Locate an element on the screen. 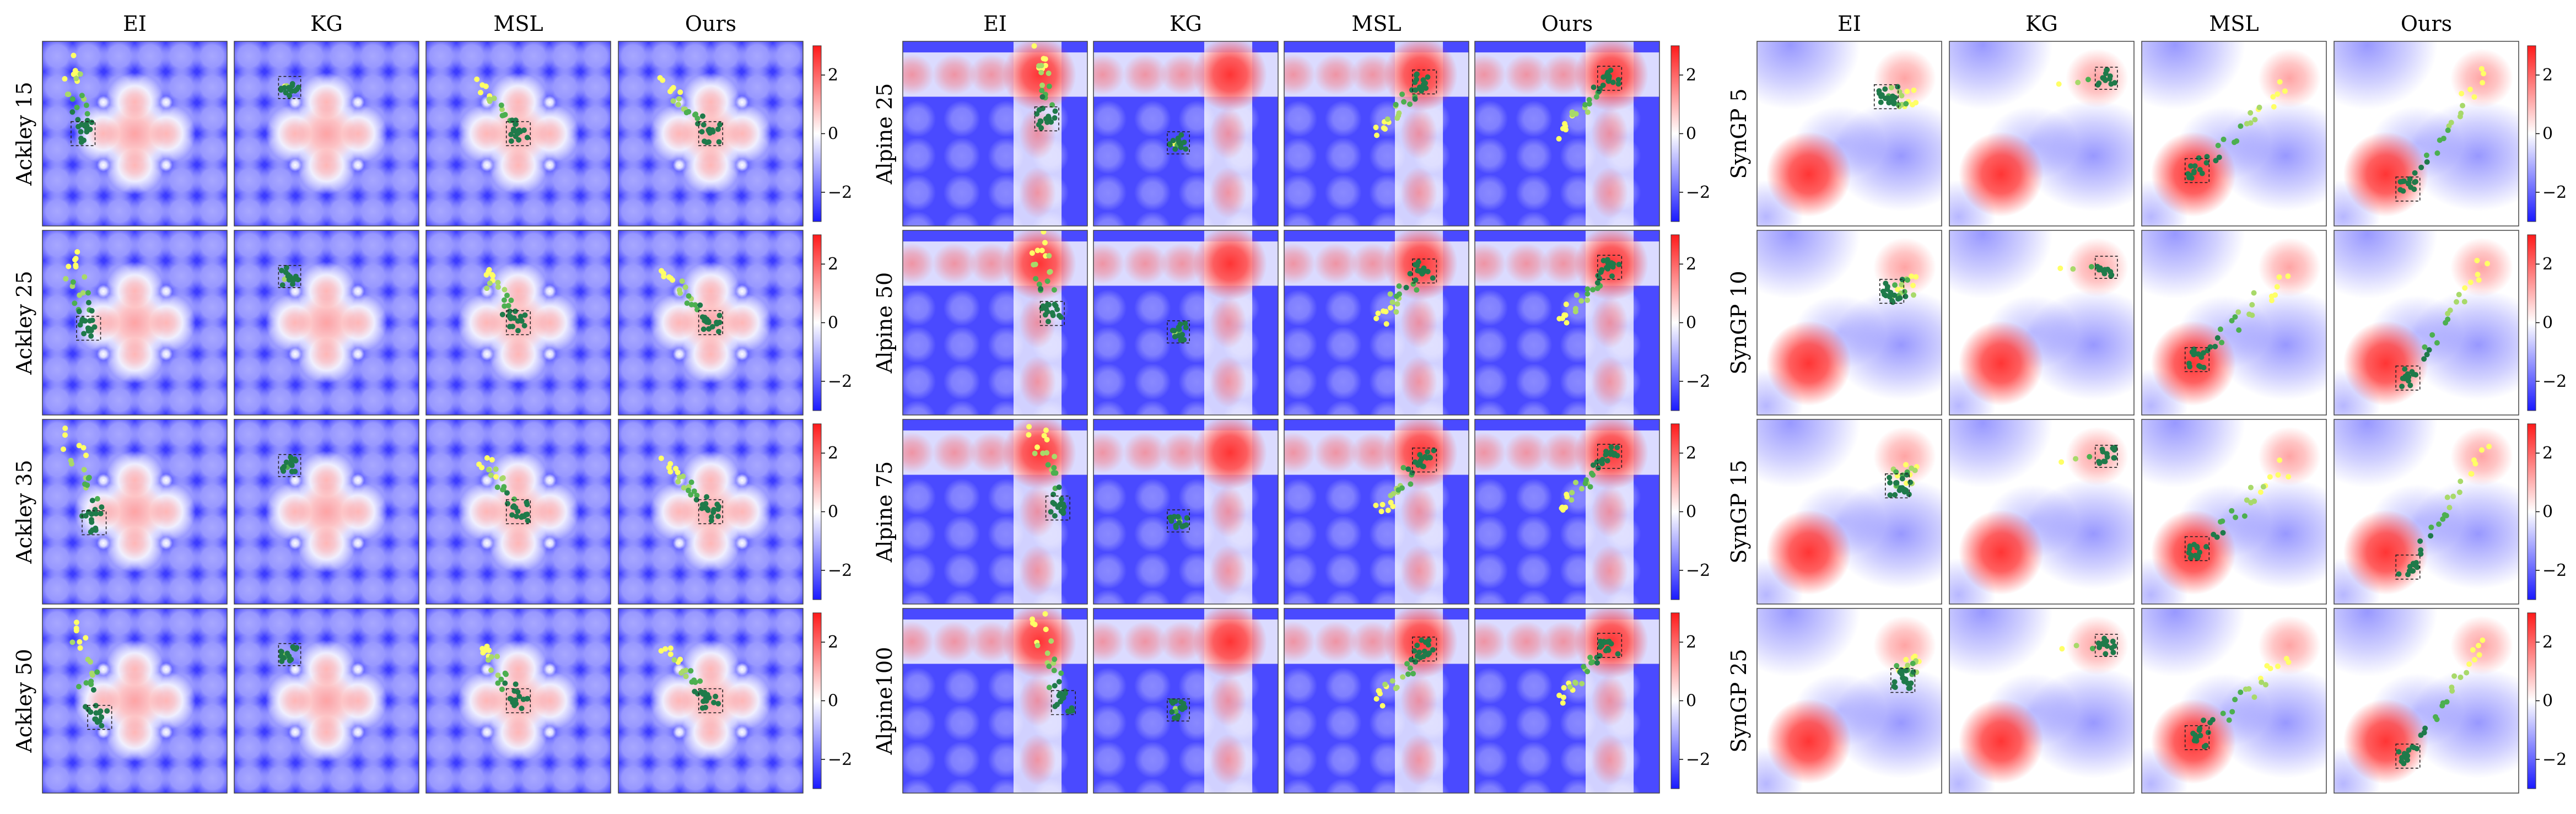 The width and height of the screenshot is (2576, 814). panel-alpine-r2-c2-samples is located at coordinates (1405, 481).